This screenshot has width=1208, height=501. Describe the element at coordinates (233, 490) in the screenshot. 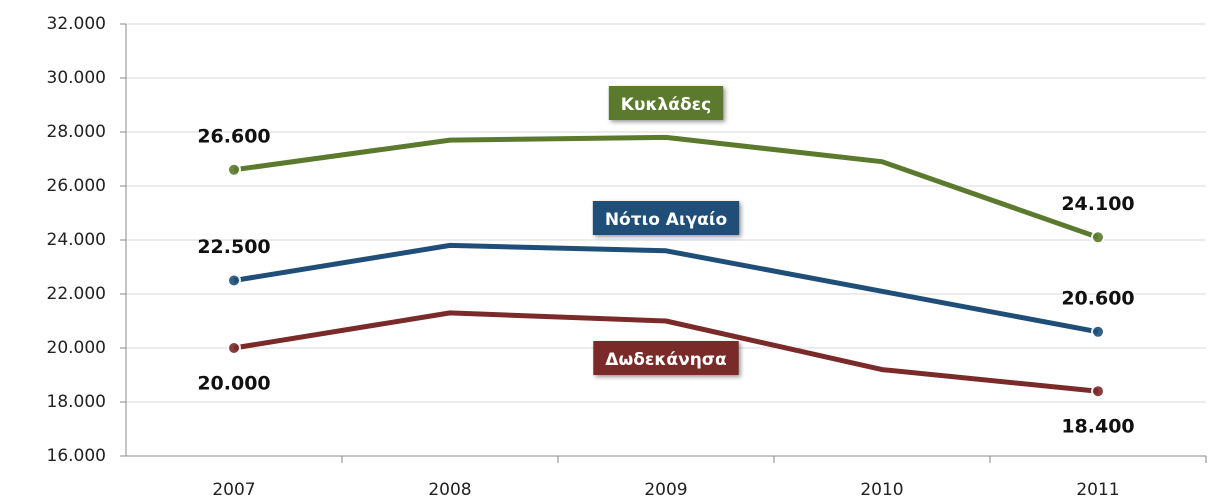

I see `x-tick-label: 2007` at that location.